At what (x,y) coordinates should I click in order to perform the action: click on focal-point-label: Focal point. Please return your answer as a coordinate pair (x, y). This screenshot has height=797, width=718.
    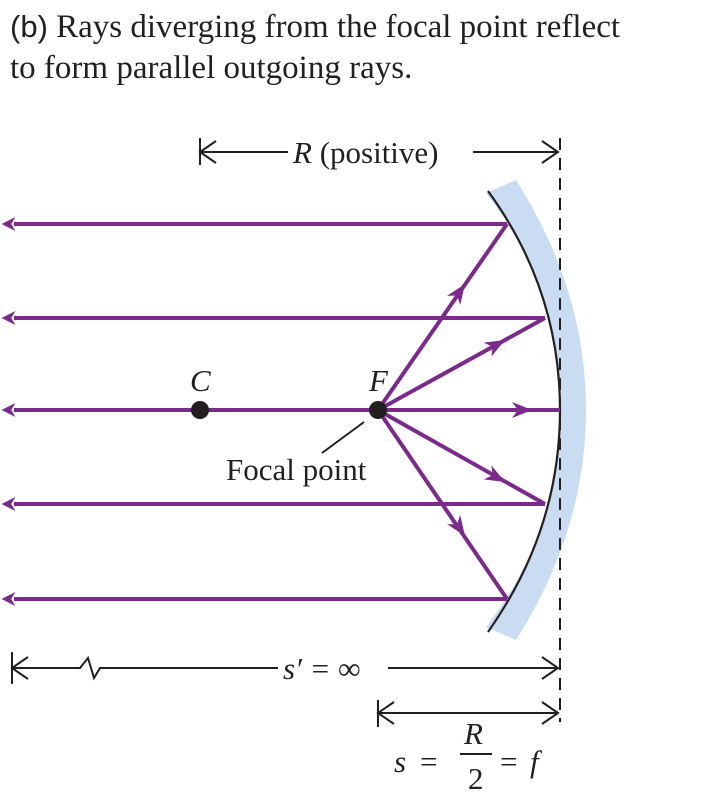
    Looking at the image, I should click on (296, 469).